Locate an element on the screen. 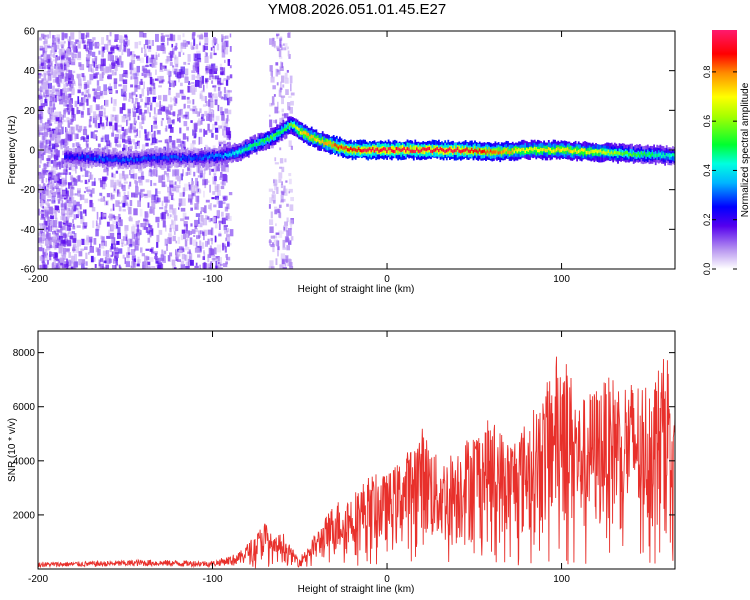  spectrogram-xlabel: Height of straight line (km) is located at coordinates (356, 289).